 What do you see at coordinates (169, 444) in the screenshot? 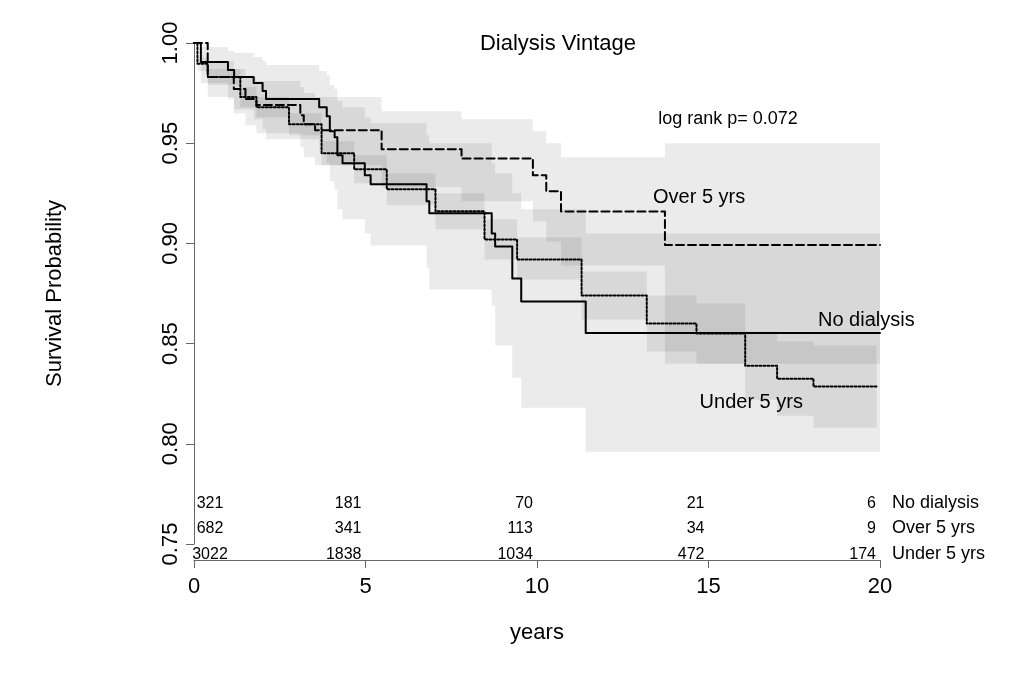
I see `y-tick-label: 0.80` at bounding box center [169, 444].